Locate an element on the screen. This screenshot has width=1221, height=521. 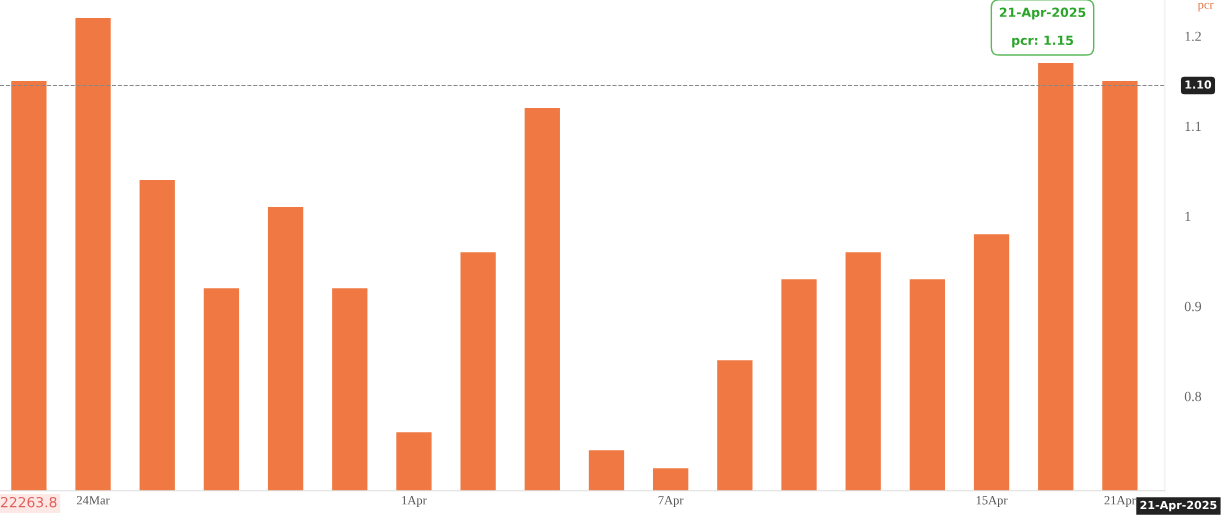
y-tick-label: 0.9 is located at coordinates (1193, 306).